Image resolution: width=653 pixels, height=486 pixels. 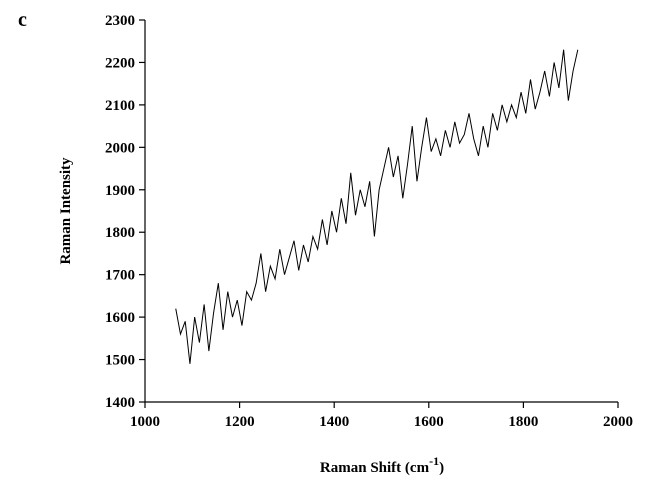 What do you see at coordinates (434, 461) in the screenshot?
I see `x-axis-label-superscript: -1` at bounding box center [434, 461].